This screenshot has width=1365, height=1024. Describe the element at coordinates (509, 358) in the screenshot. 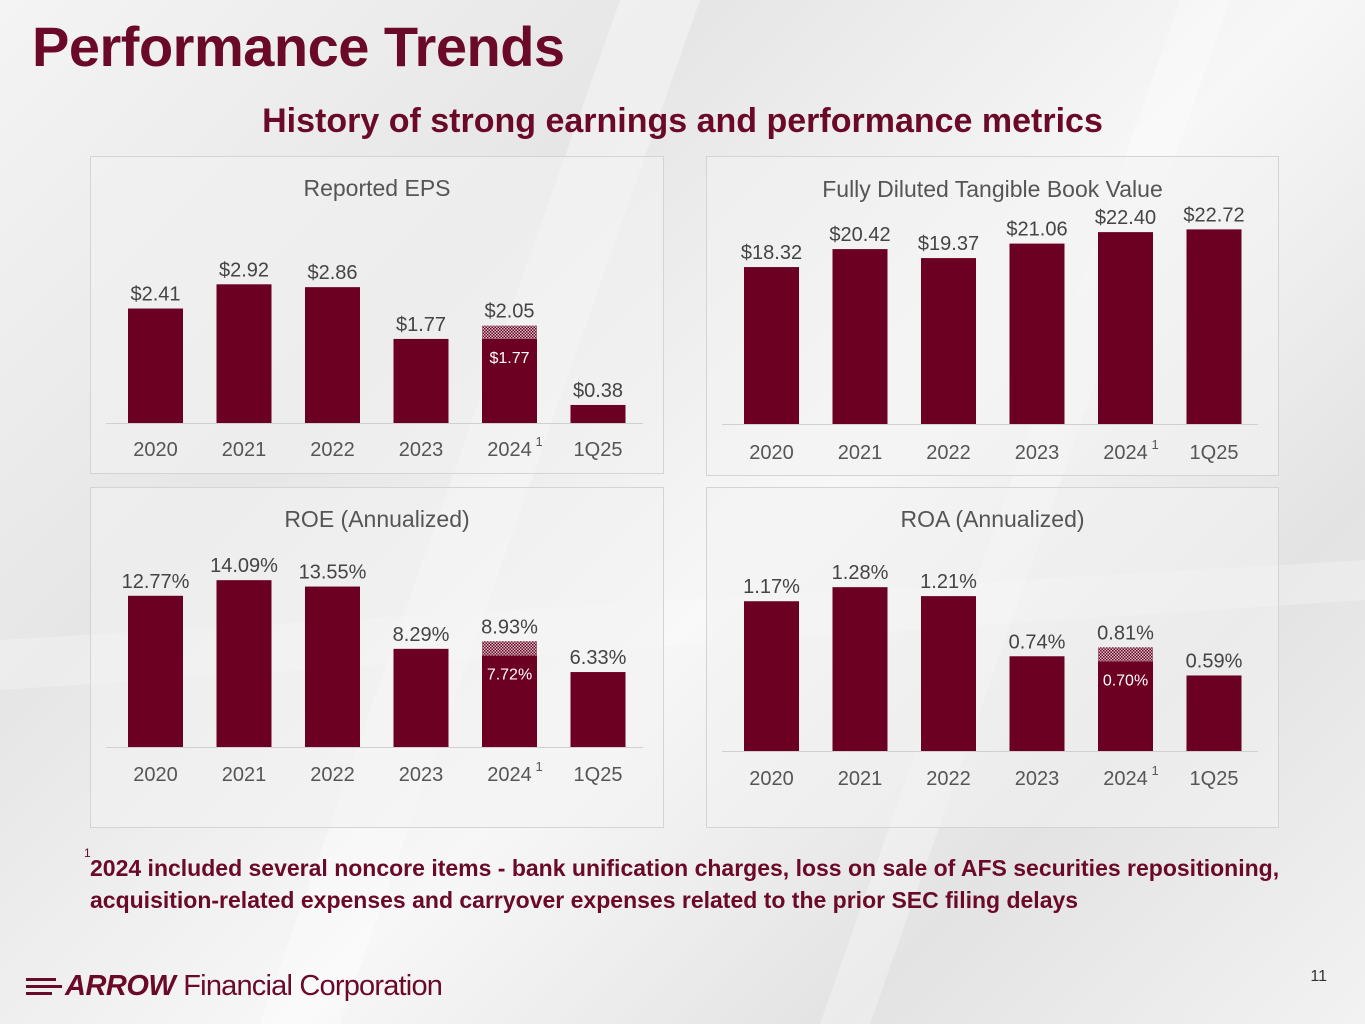

I see `bar-inner-label: $1.77` at that location.